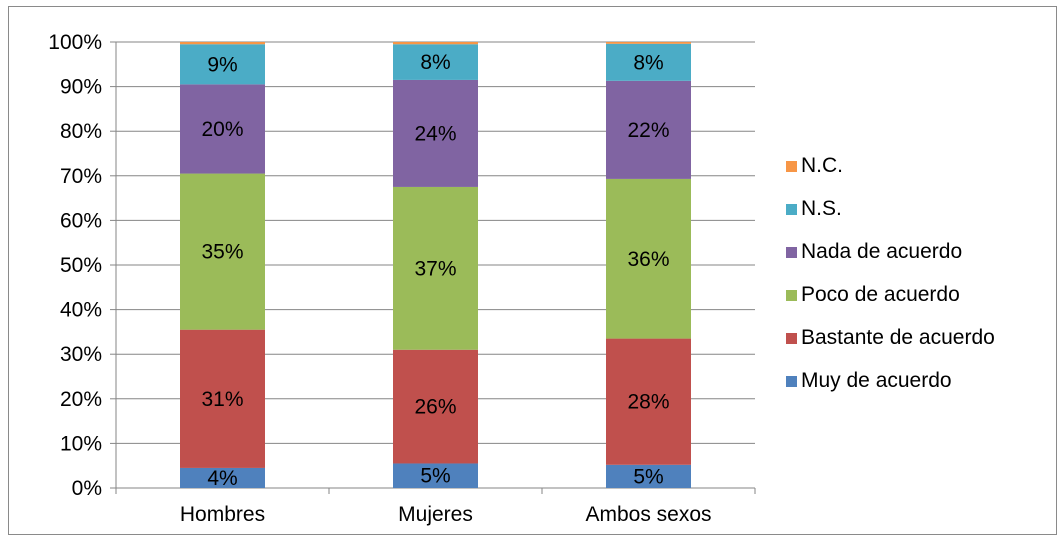 This screenshot has width=1061, height=538. I want to click on legend-label: Nada de acuerdo, so click(881, 251).